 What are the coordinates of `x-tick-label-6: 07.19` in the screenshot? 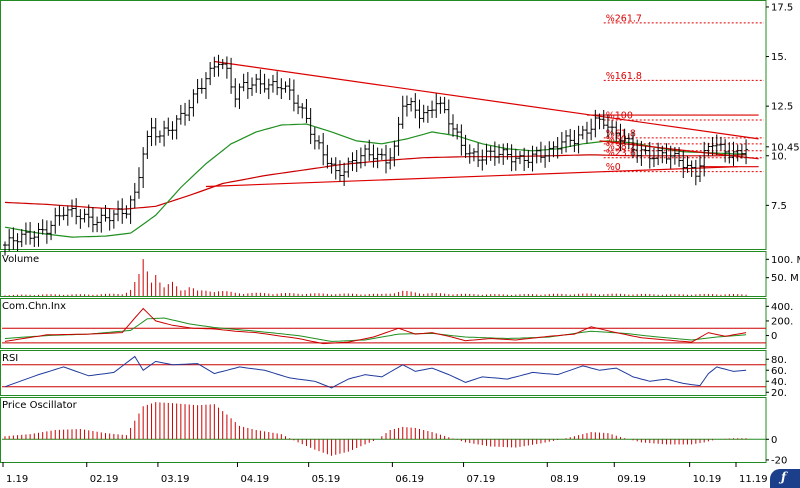 It's located at (481, 479).